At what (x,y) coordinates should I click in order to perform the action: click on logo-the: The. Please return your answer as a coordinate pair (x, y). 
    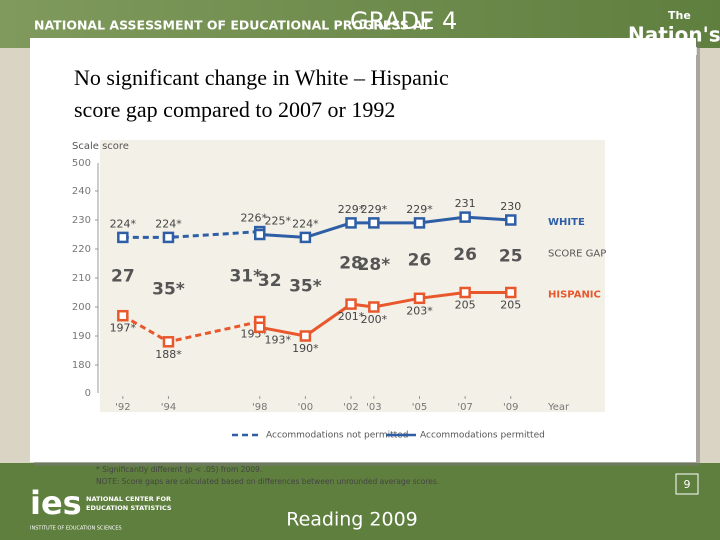
    Looking at the image, I should click on (679, 15).